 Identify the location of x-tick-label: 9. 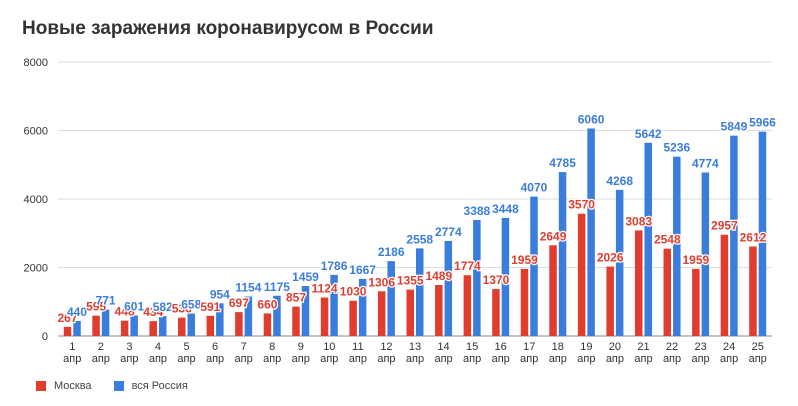
(301, 347).